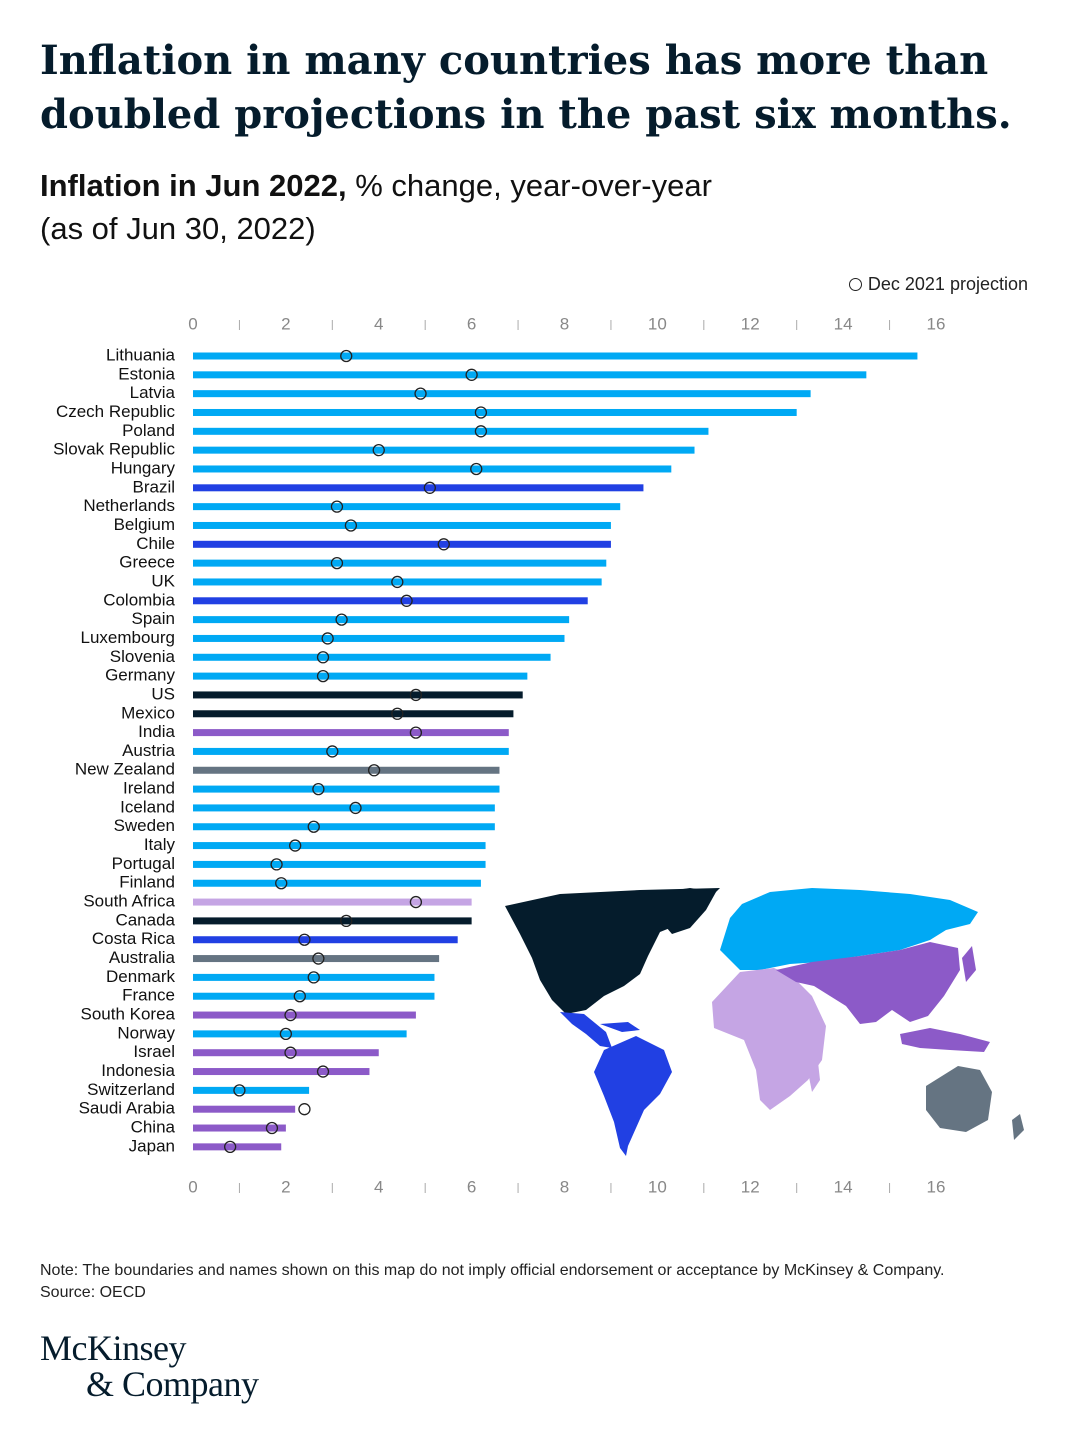  What do you see at coordinates (959, 1099) in the screenshot?
I see `map-australia` at bounding box center [959, 1099].